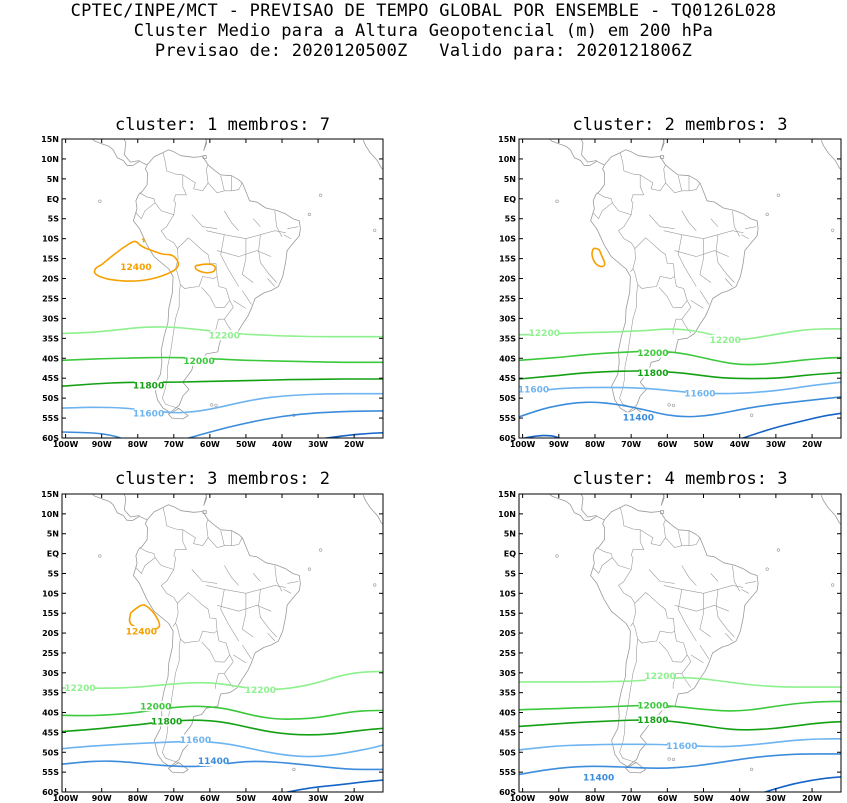 The image size is (847, 803). I want to click on central-america-caribbean-coast, so click(588, 506).